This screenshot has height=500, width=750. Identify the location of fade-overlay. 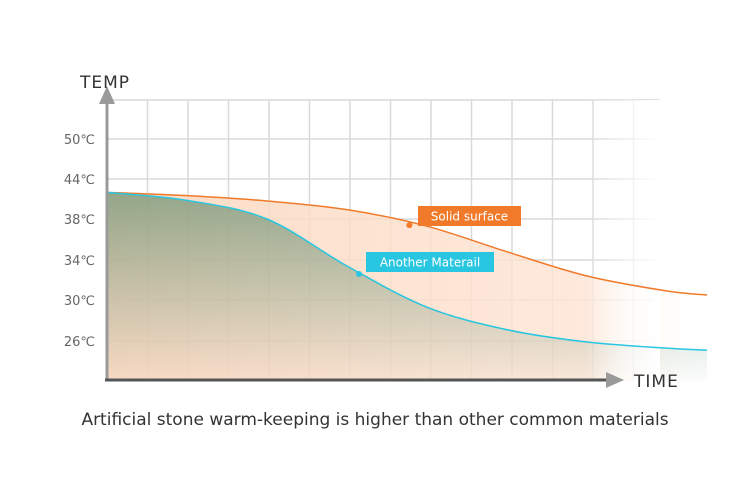
(622, 240).